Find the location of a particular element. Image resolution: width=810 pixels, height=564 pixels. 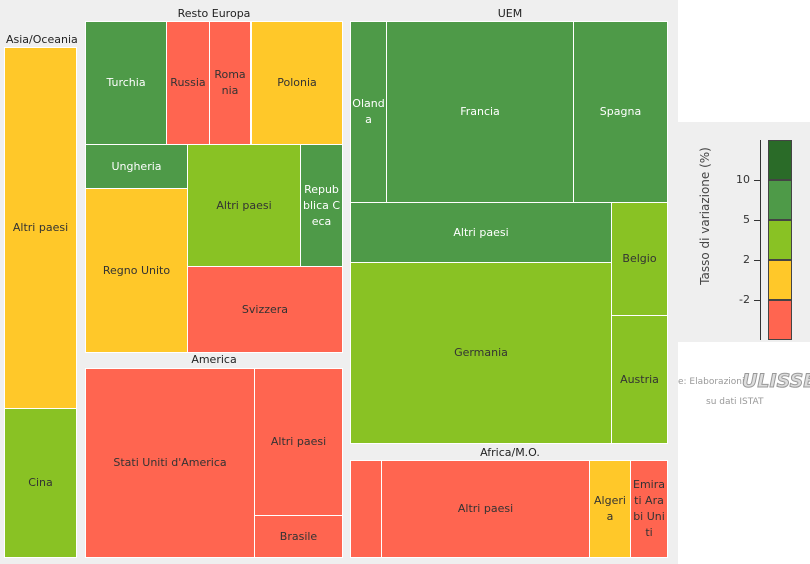

tile-label: Brasile is located at coordinates (298, 536).